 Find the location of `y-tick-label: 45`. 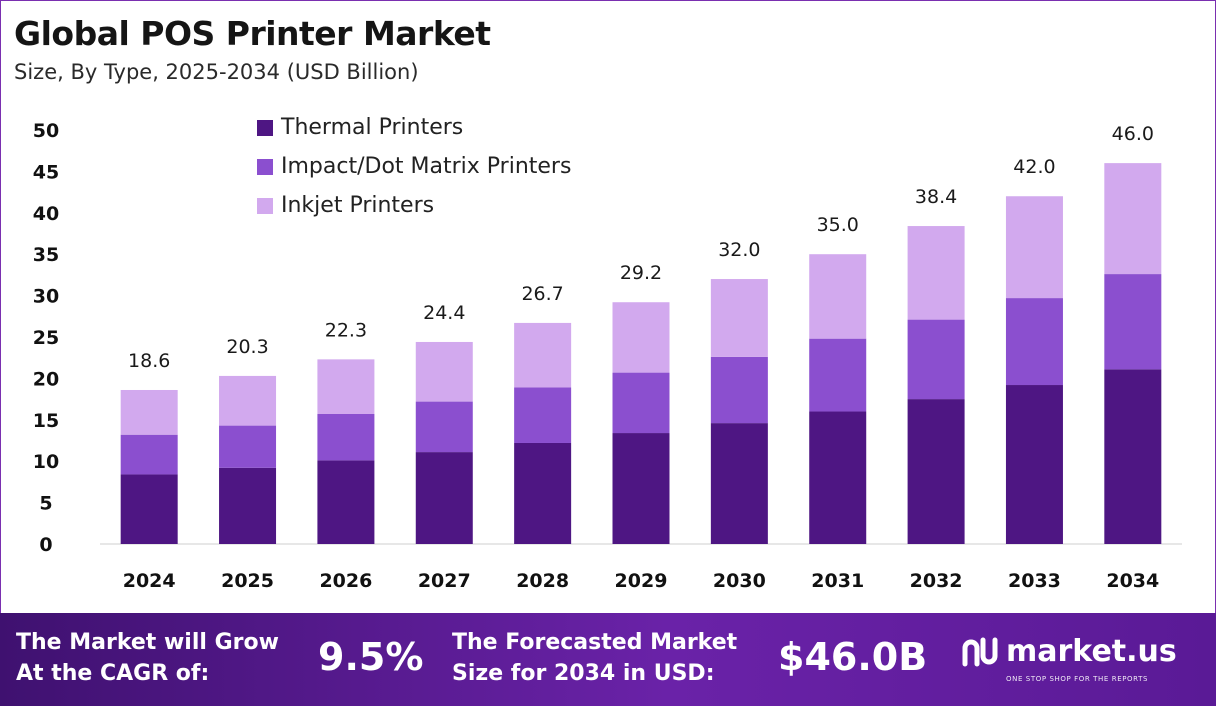

y-tick-label: 45 is located at coordinates (46, 172).